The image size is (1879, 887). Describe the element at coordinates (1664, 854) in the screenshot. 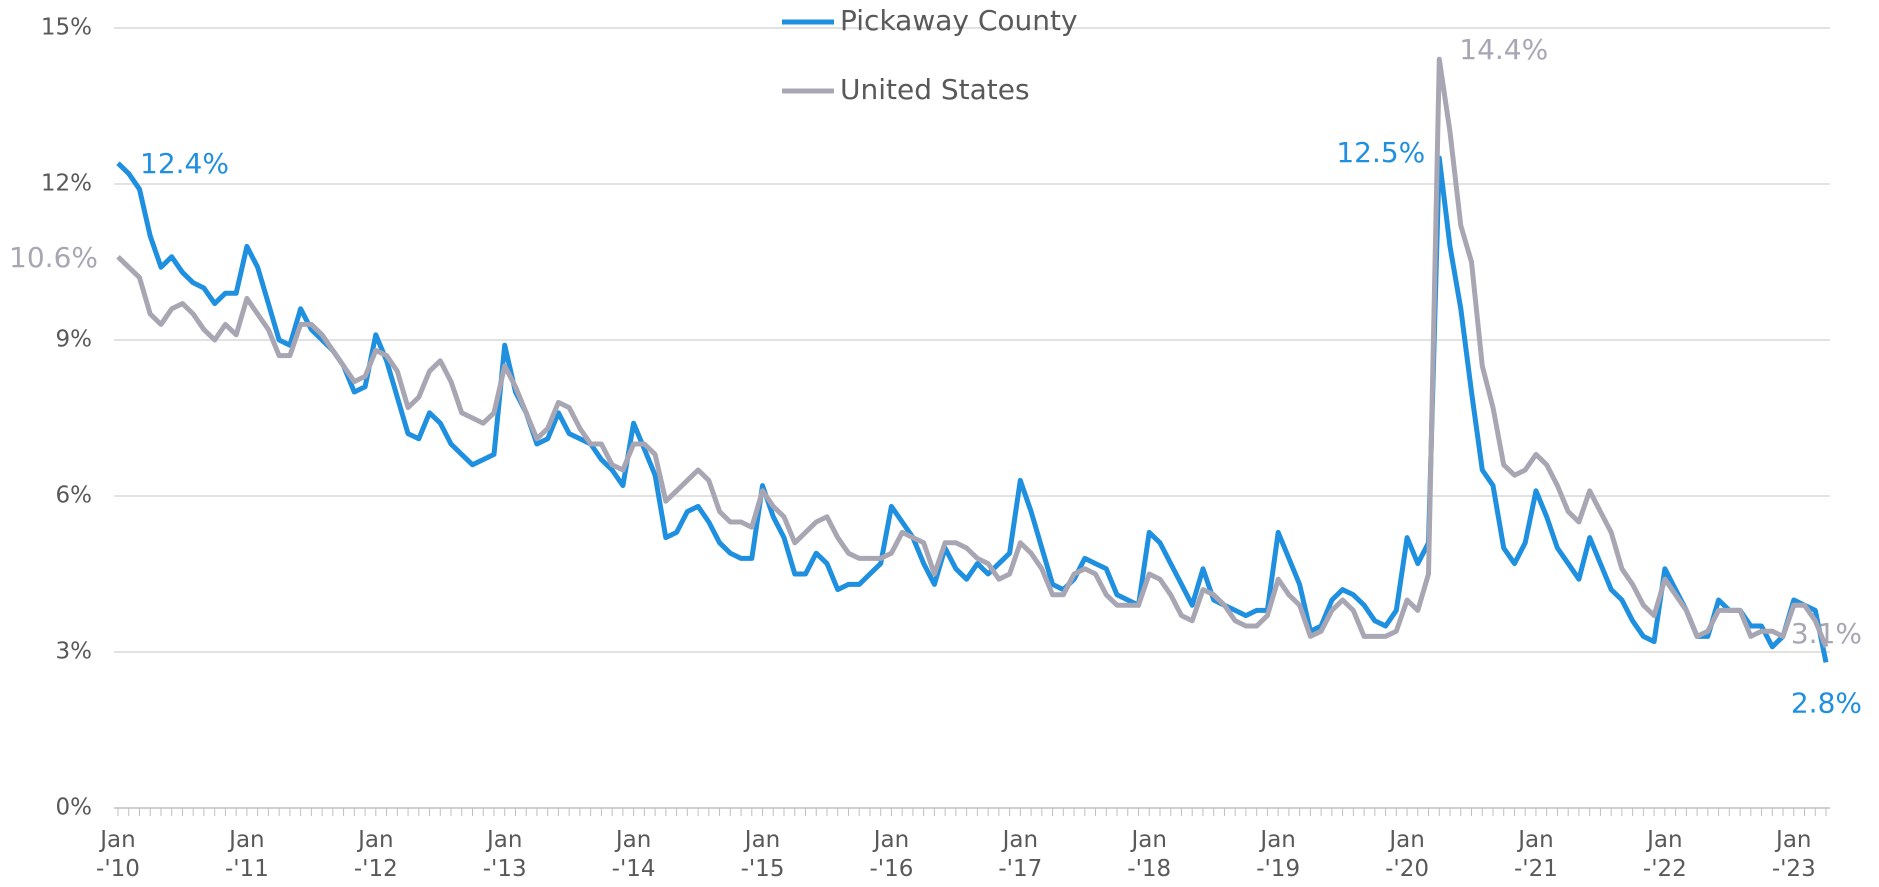

I see `x-tick-label: Jan -'22` at that location.